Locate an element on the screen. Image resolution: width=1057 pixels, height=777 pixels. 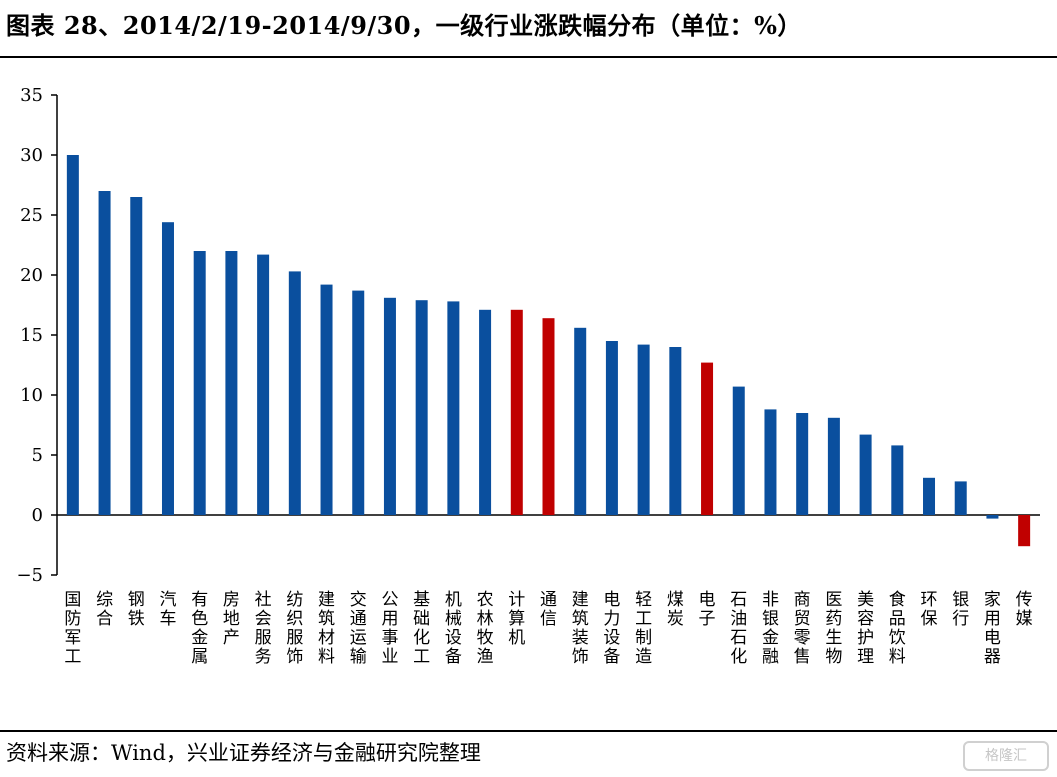
category-label-char: 计 is located at coordinates (516, 600).